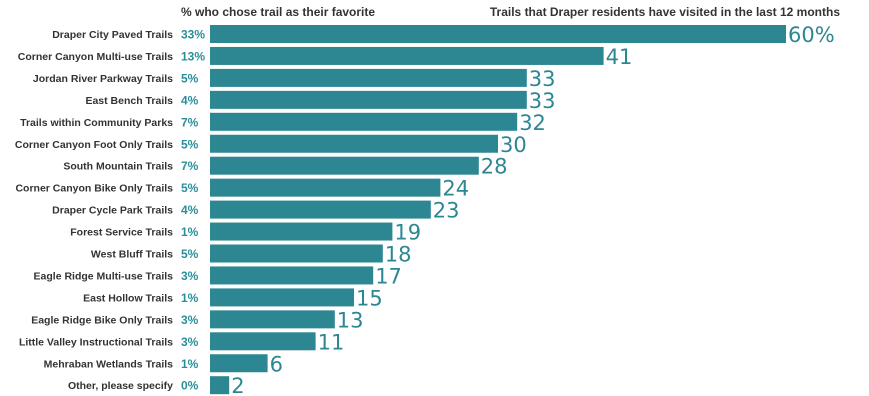 This screenshot has width=869, height=396. What do you see at coordinates (103, 79) in the screenshot?
I see `category-label: Jordan River Parkway Trails` at bounding box center [103, 79].